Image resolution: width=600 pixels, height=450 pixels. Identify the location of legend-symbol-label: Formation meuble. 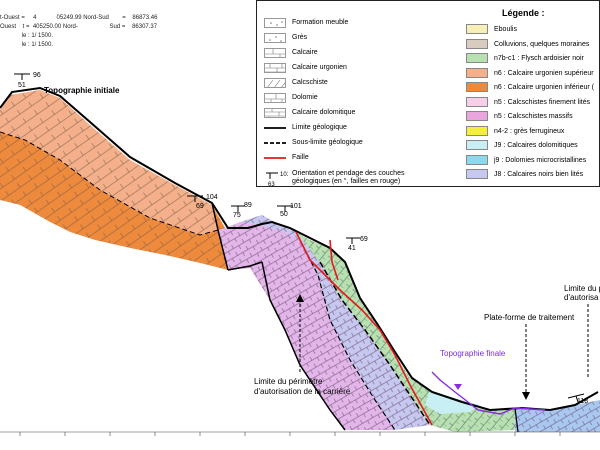
(320, 22).